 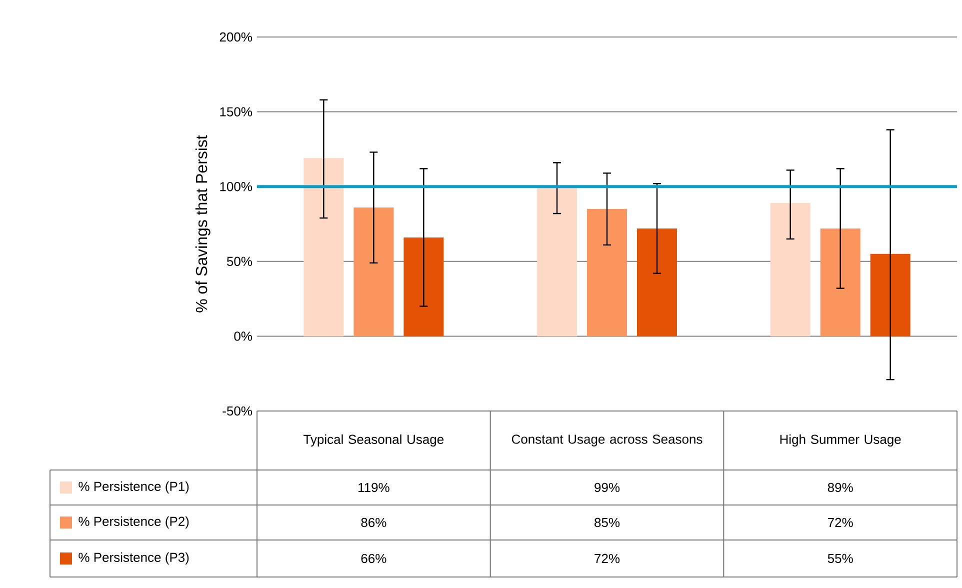 I want to click on y-tick-label: 50%, so click(x=239, y=261).